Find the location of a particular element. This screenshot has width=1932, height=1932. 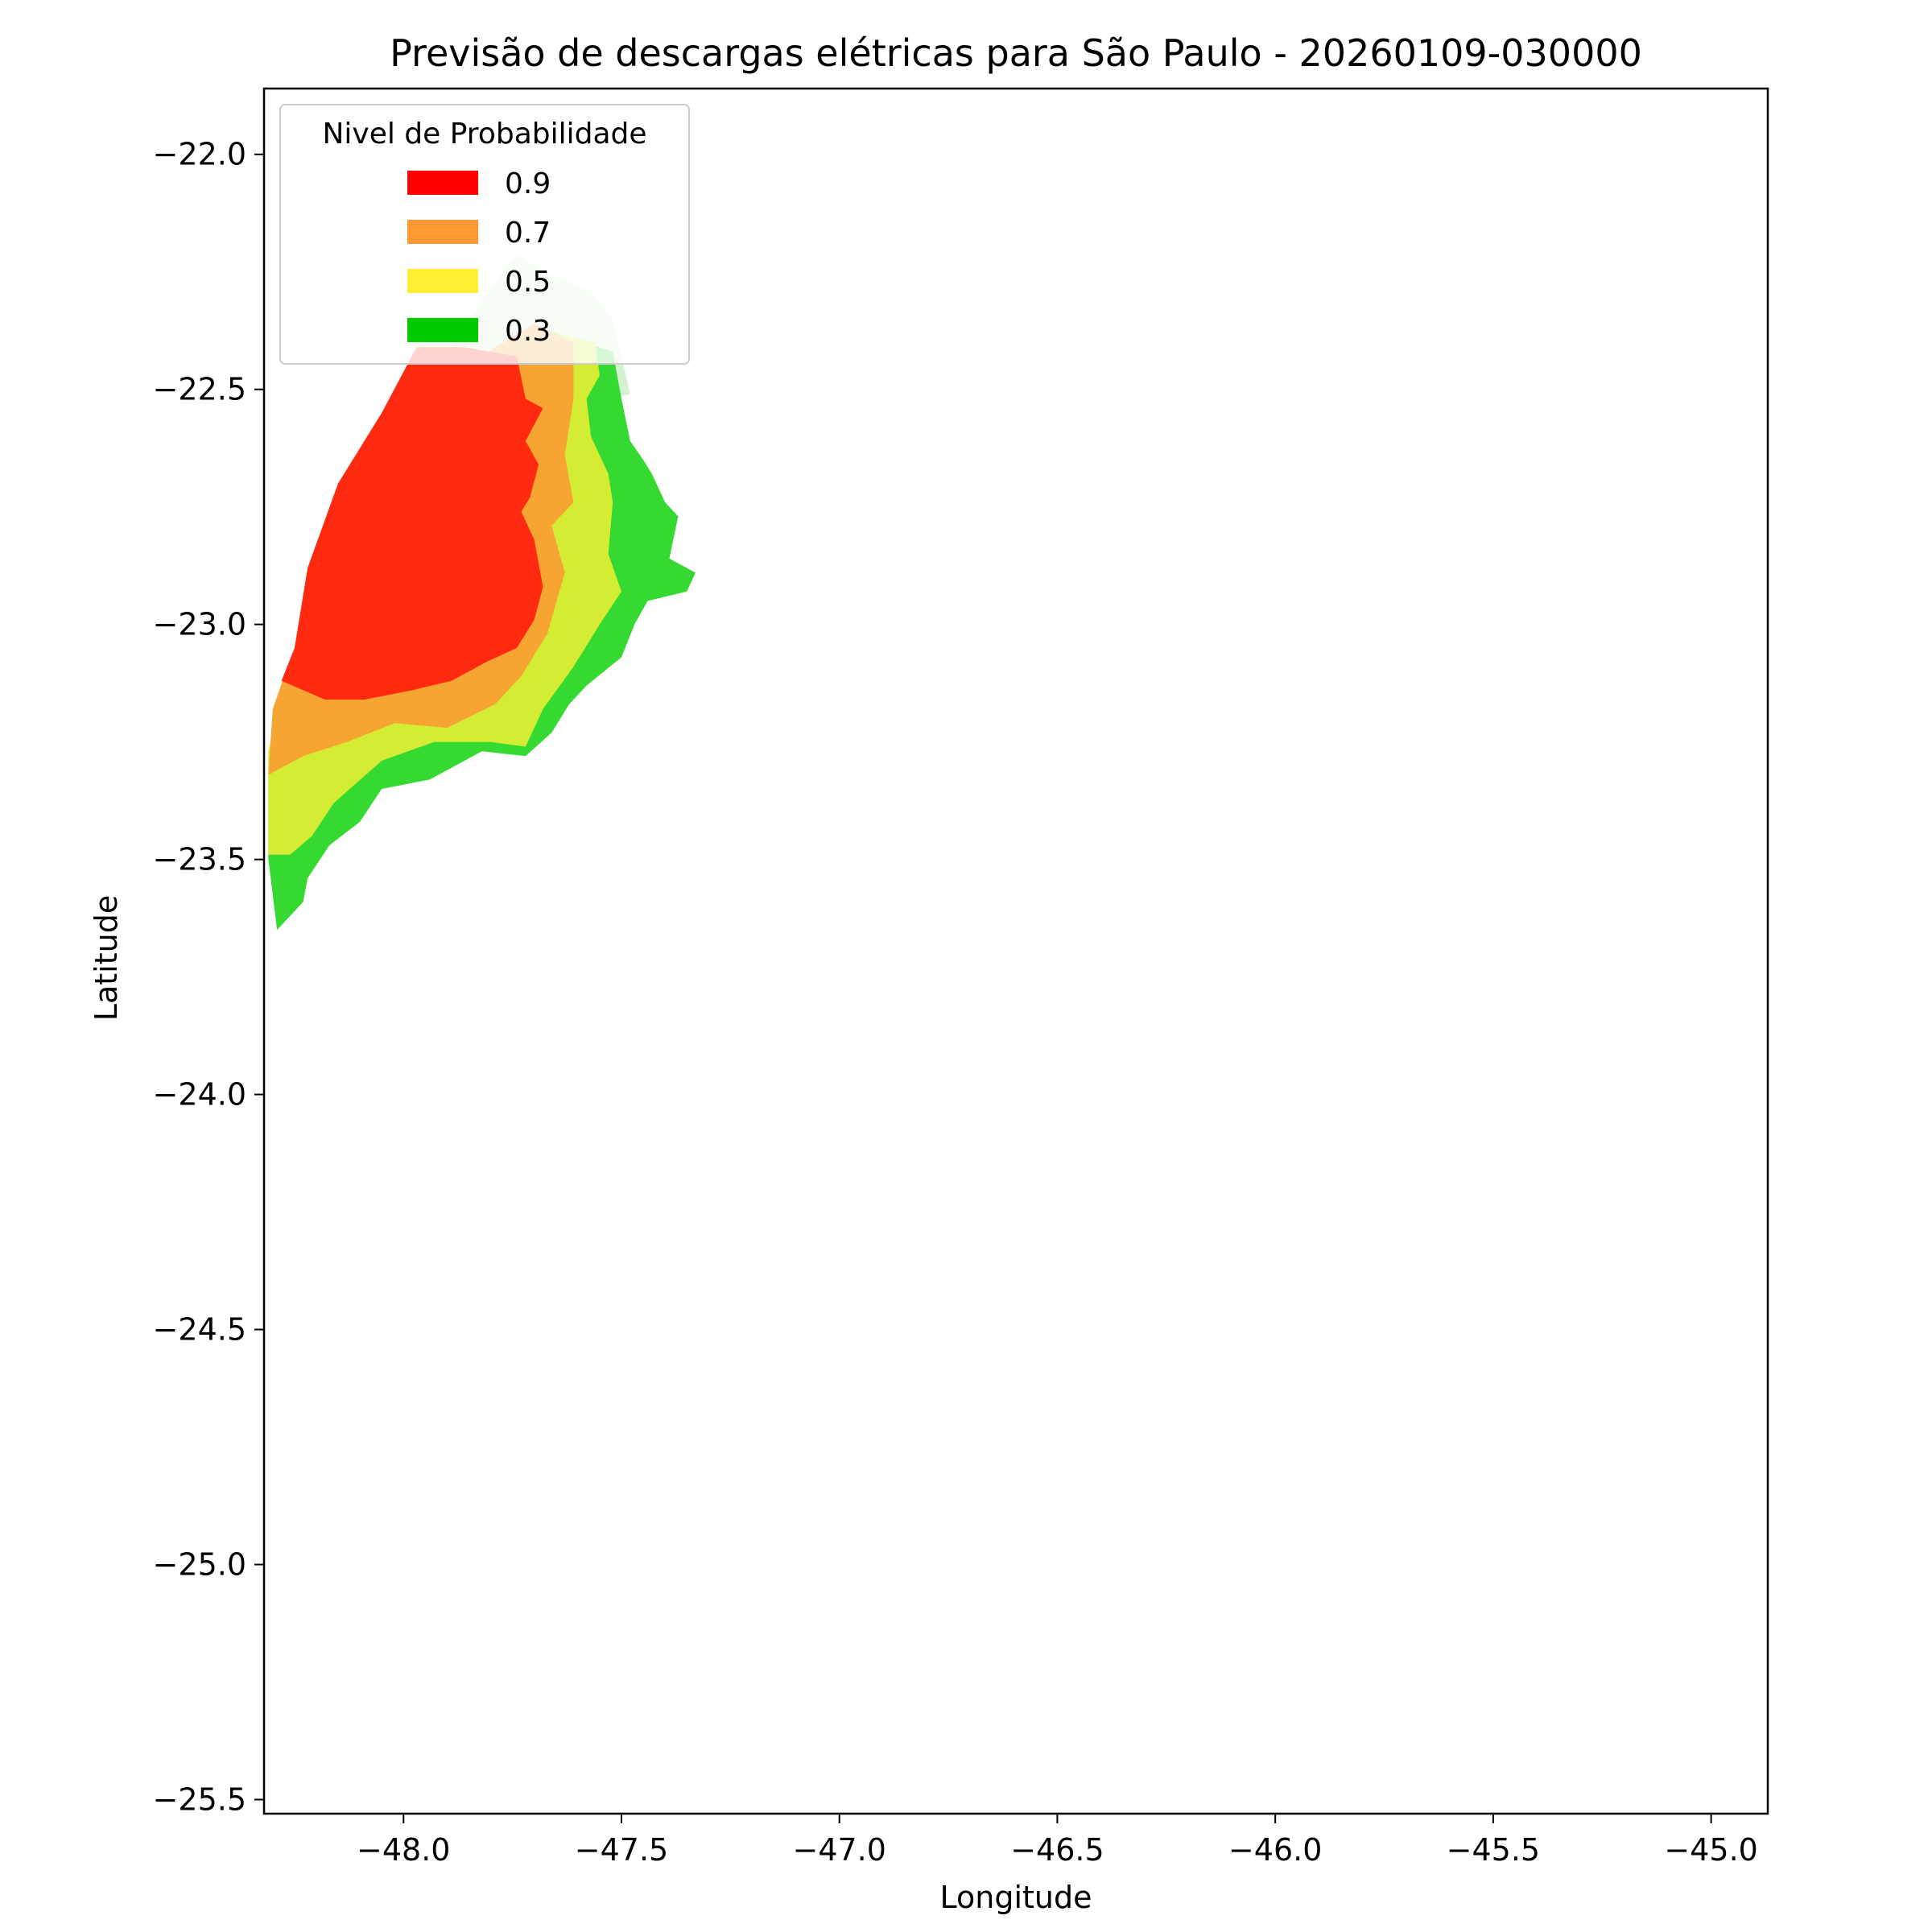

y-tick-label: −22.0 is located at coordinates (199, 154).